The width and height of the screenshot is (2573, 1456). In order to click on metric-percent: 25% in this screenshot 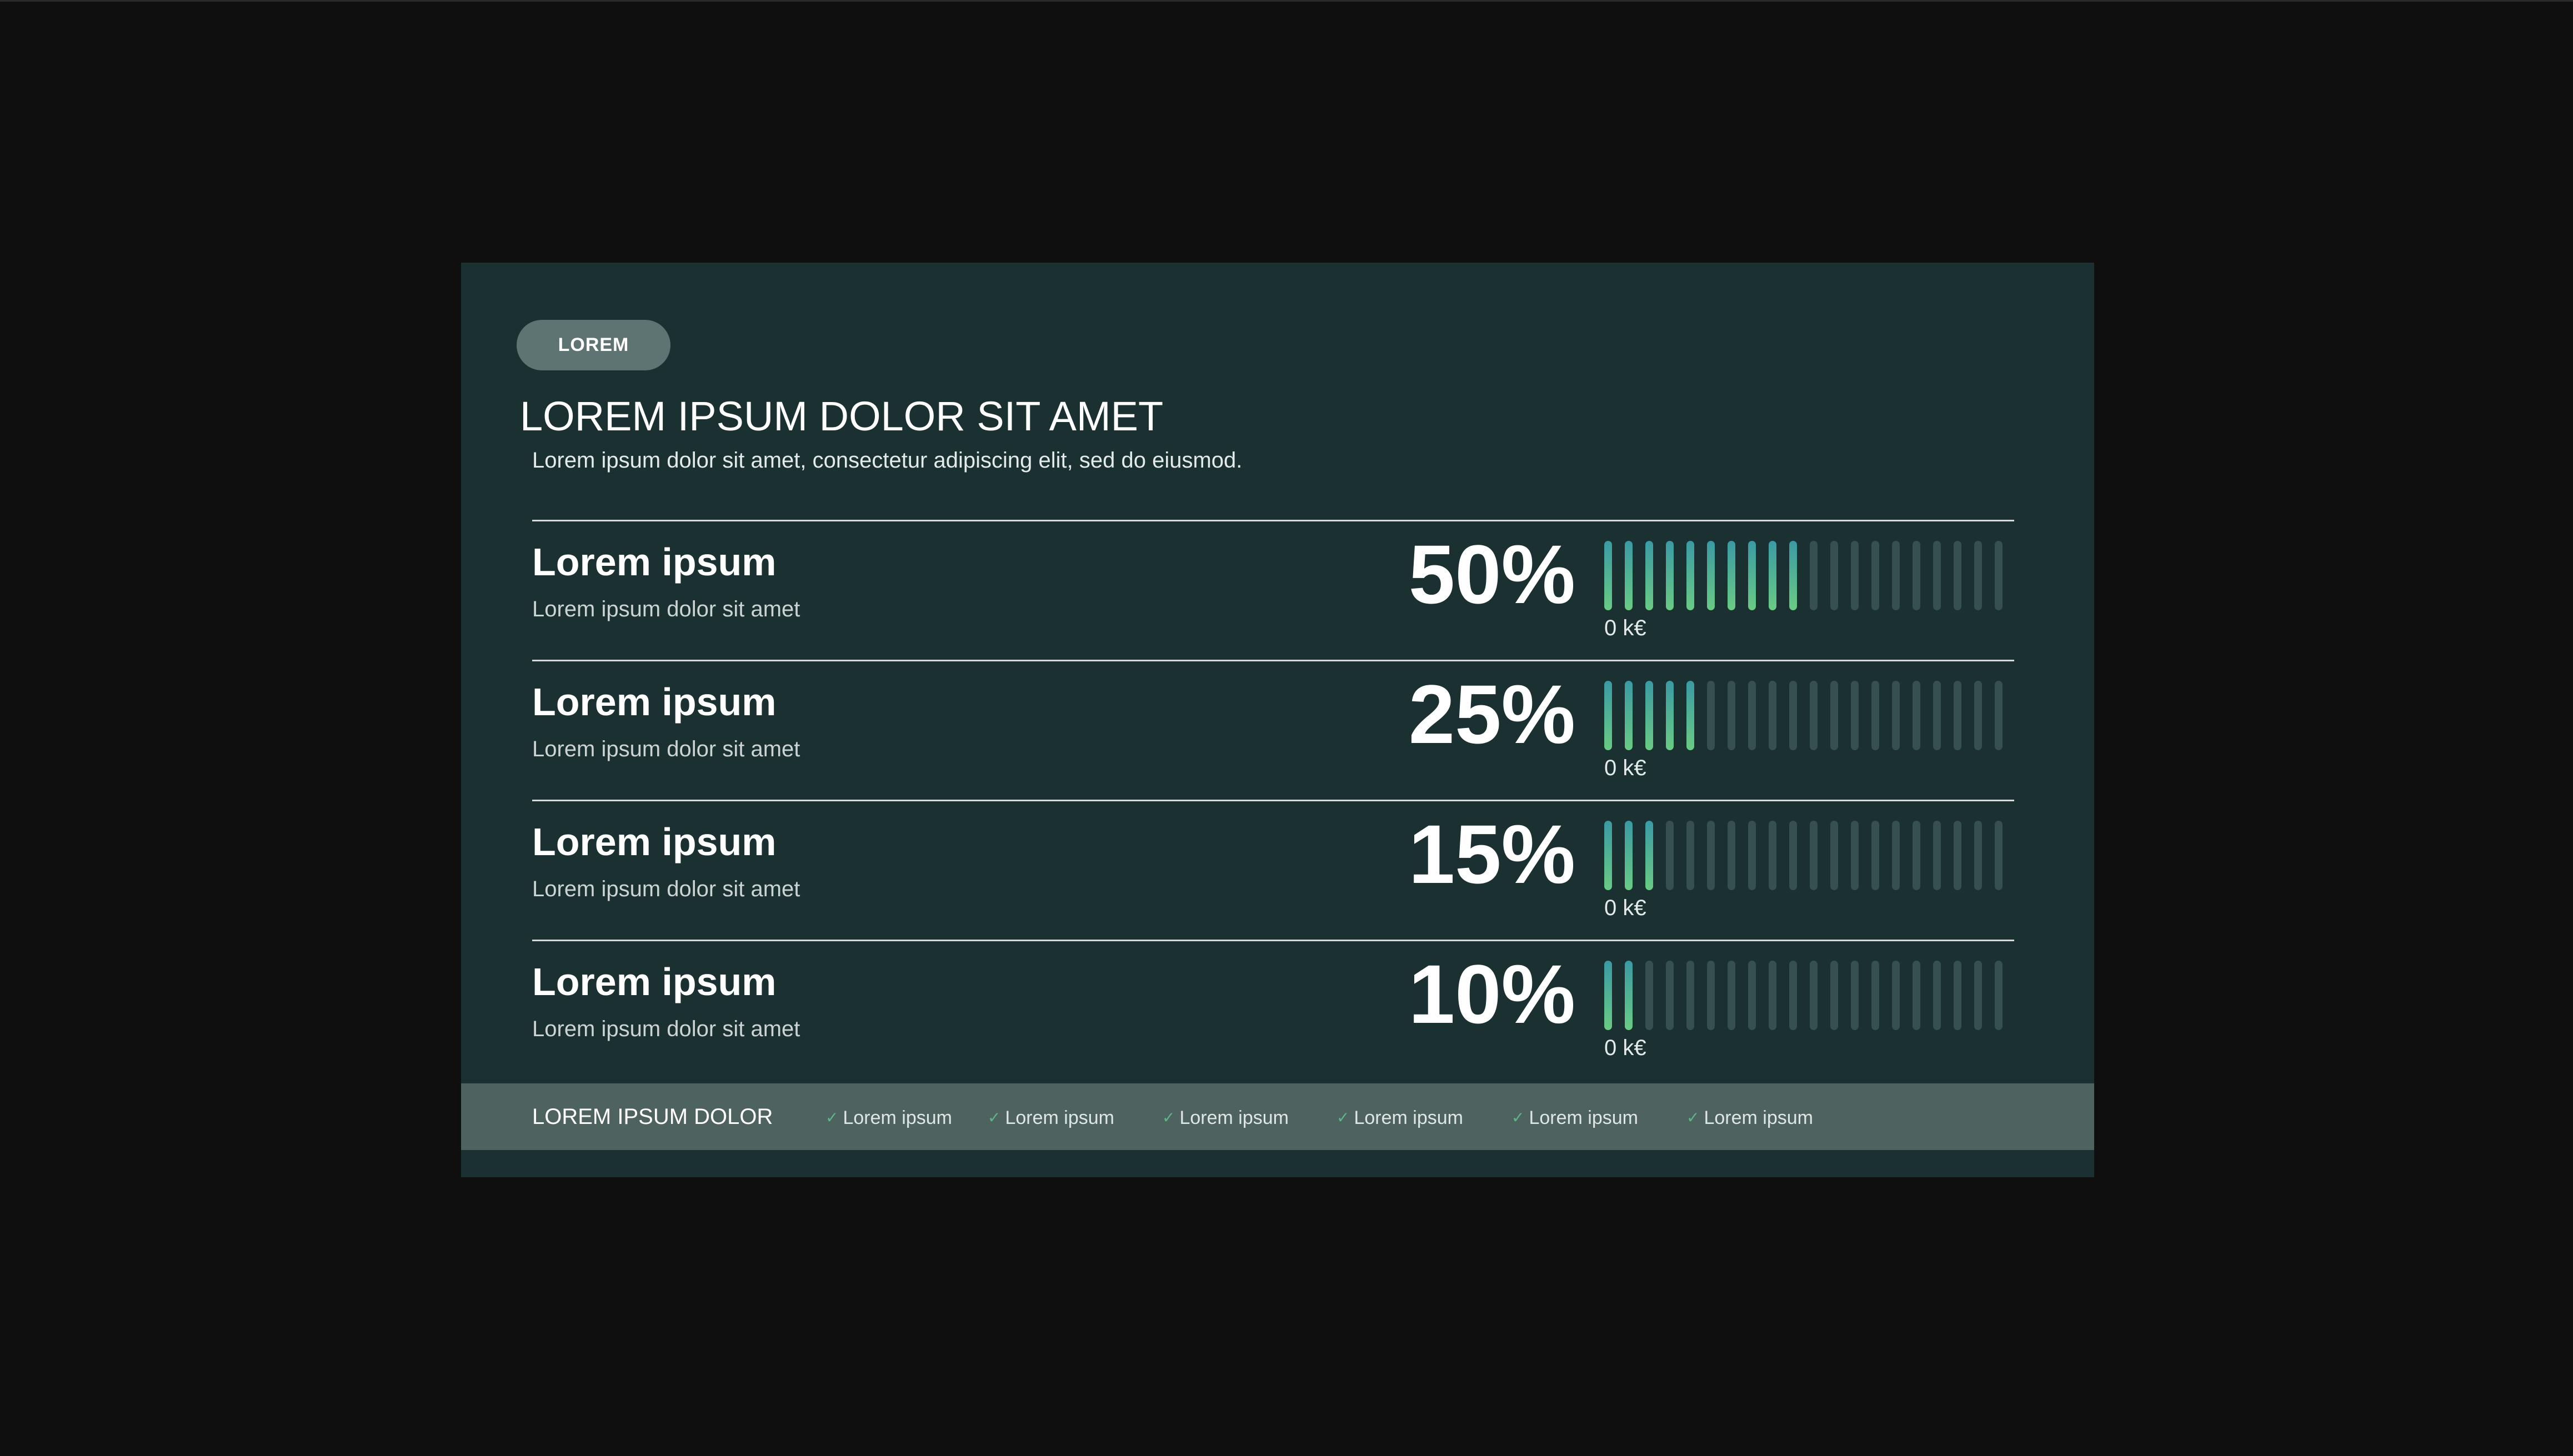, I will do `click(1492, 714)`.